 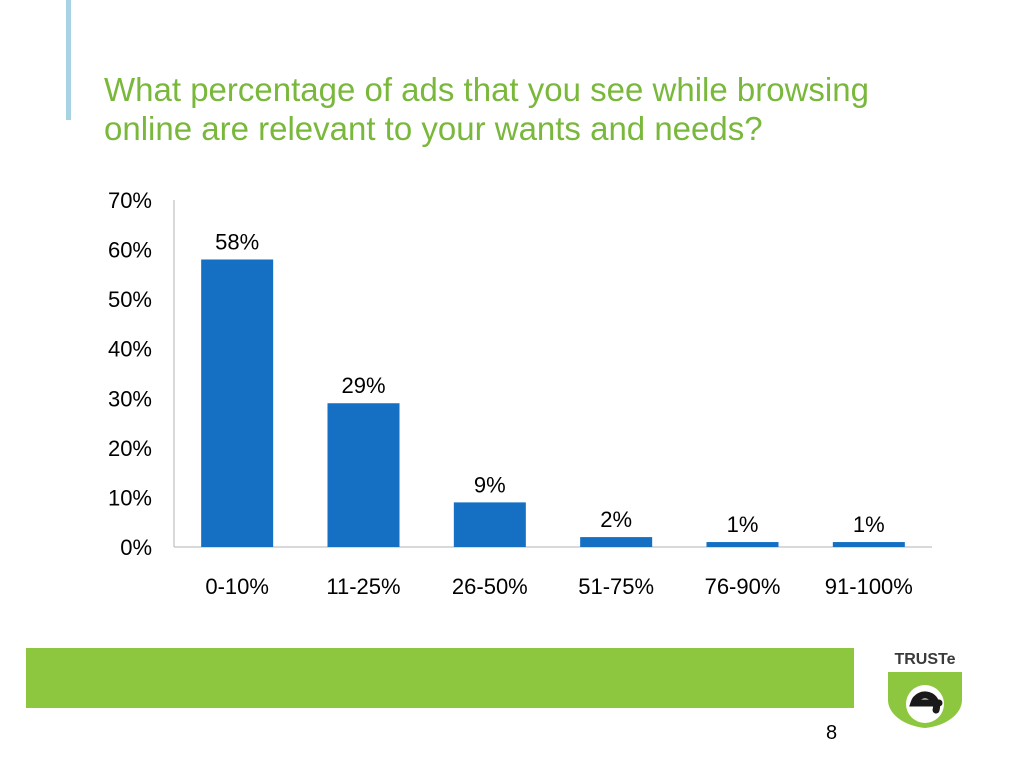 I want to click on y-tick-label: 30%, so click(x=130, y=398).